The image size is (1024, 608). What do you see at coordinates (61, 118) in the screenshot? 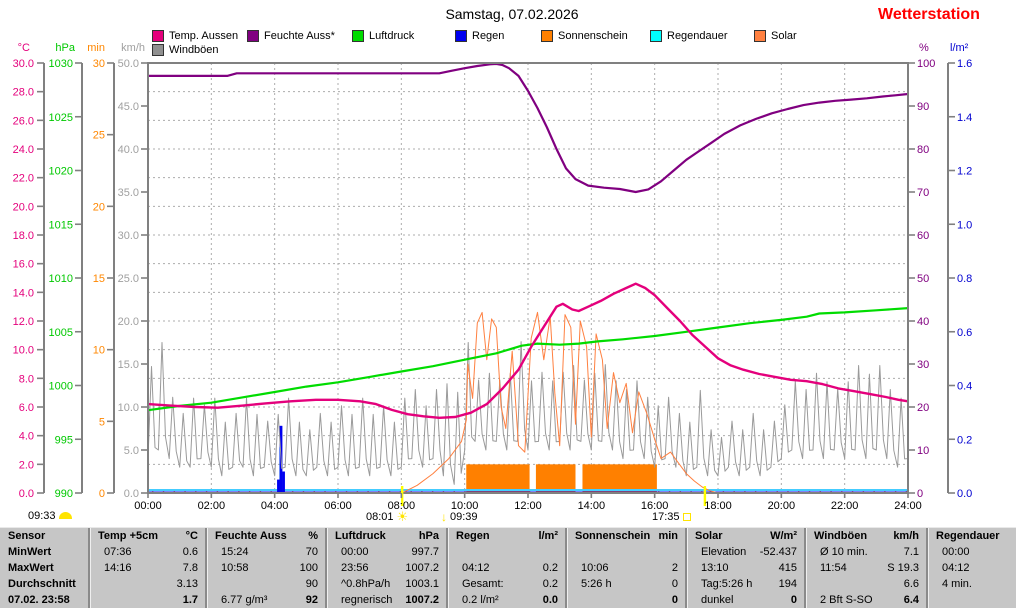
I see `axis-label: 1025` at bounding box center [61, 118].